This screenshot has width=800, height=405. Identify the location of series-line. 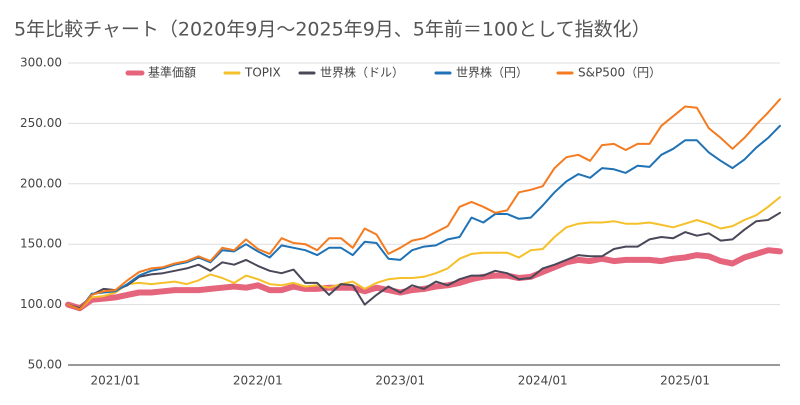
(424, 279).